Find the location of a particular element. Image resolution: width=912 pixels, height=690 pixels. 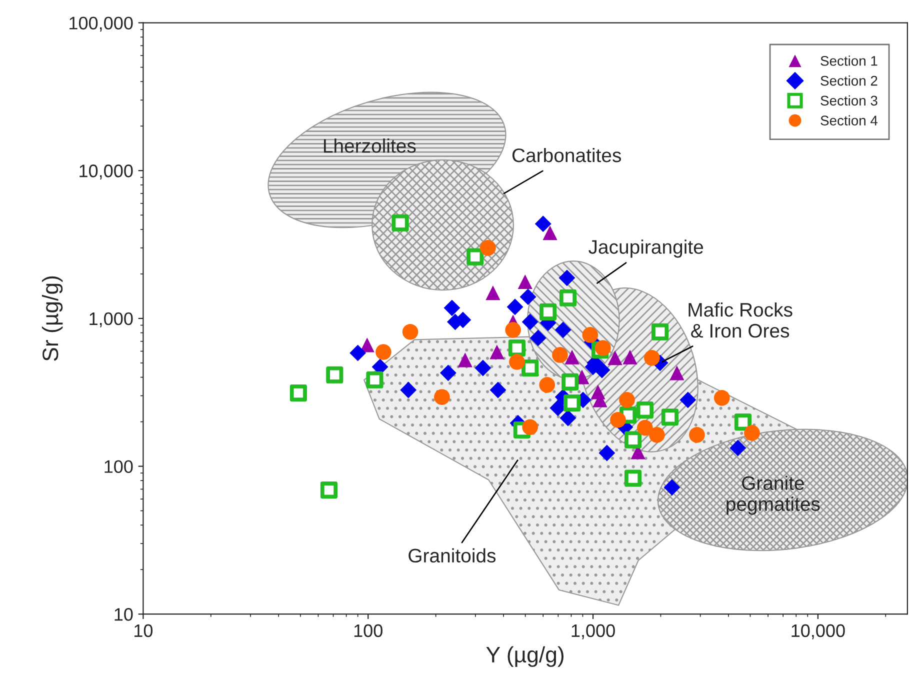

y-tick-label: 10 is located at coordinates (123, 614).